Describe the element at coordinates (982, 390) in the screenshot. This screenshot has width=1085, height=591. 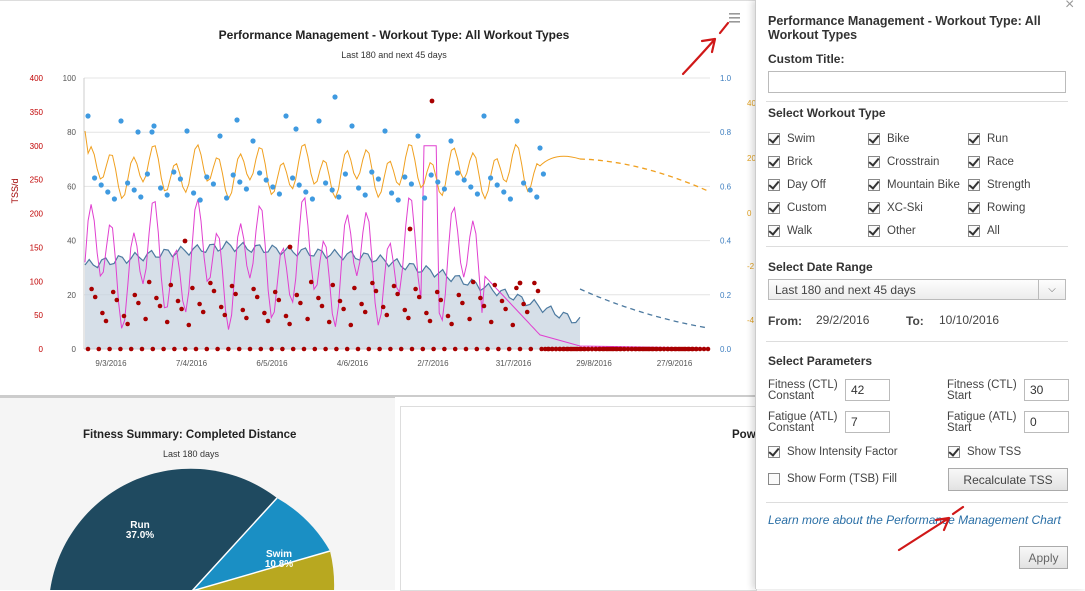
I see `ctl-start-label: Fitness (CTL) Start` at that location.